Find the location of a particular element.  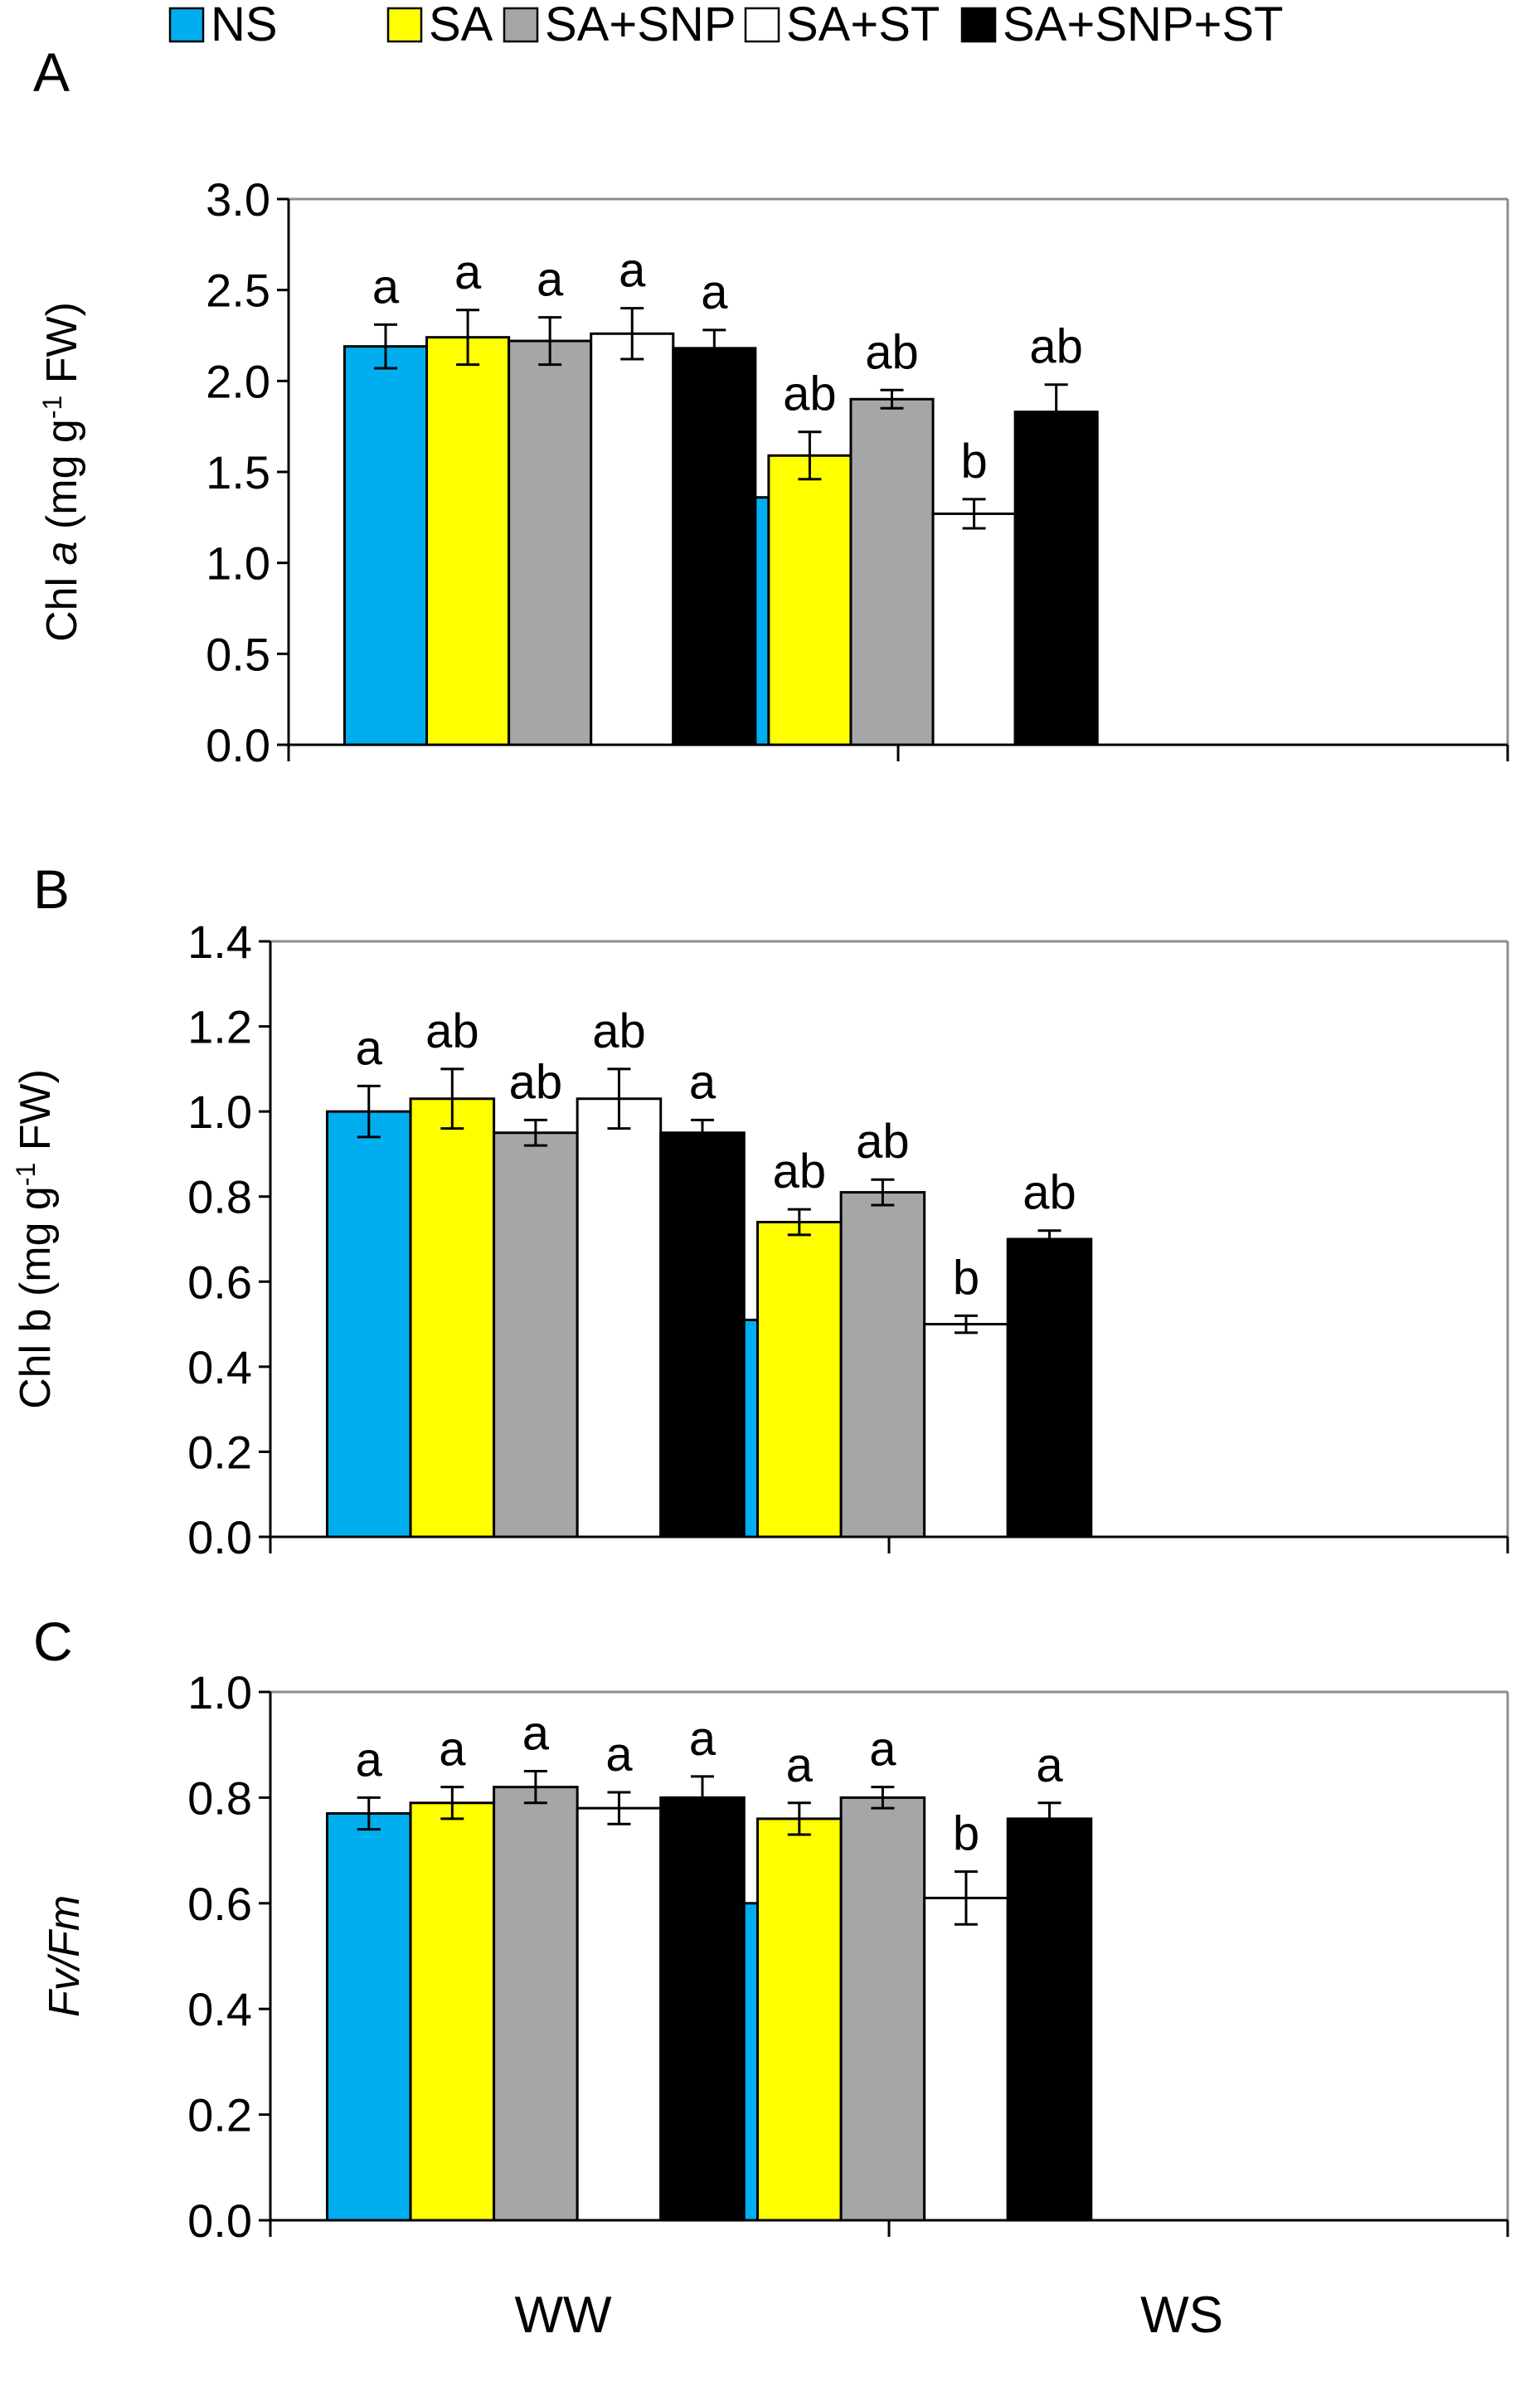

y-axis-label: Fv/Fm is located at coordinates (65, 1956).